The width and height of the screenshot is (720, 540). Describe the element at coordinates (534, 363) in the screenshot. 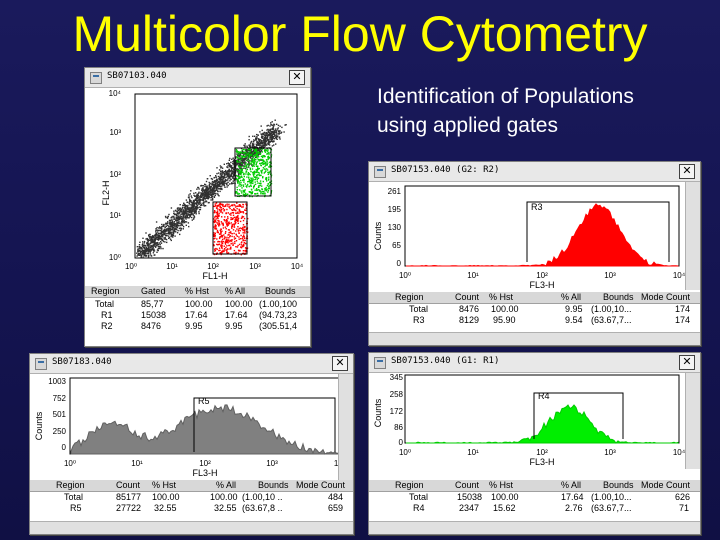

I see `green-histogram-titlebar: SB07153.040 (G1: R1) ✕` at that location.